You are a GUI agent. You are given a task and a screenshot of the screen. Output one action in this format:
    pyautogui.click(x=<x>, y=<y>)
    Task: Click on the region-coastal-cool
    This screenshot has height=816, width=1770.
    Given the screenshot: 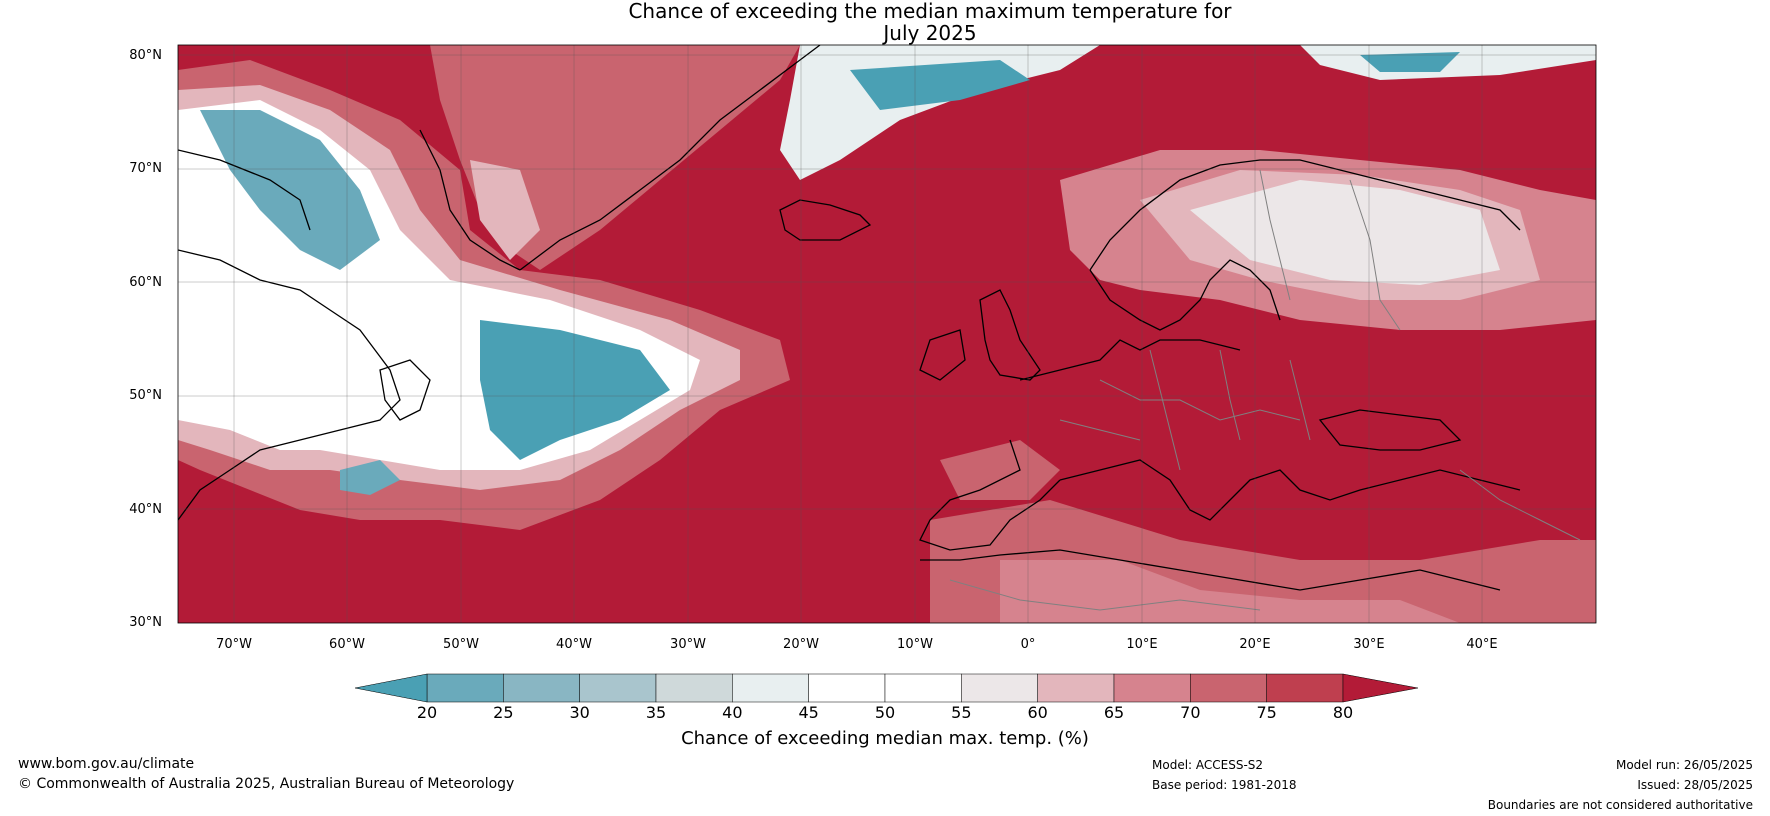 What is the action you would take?
    pyautogui.click(x=370, y=477)
    